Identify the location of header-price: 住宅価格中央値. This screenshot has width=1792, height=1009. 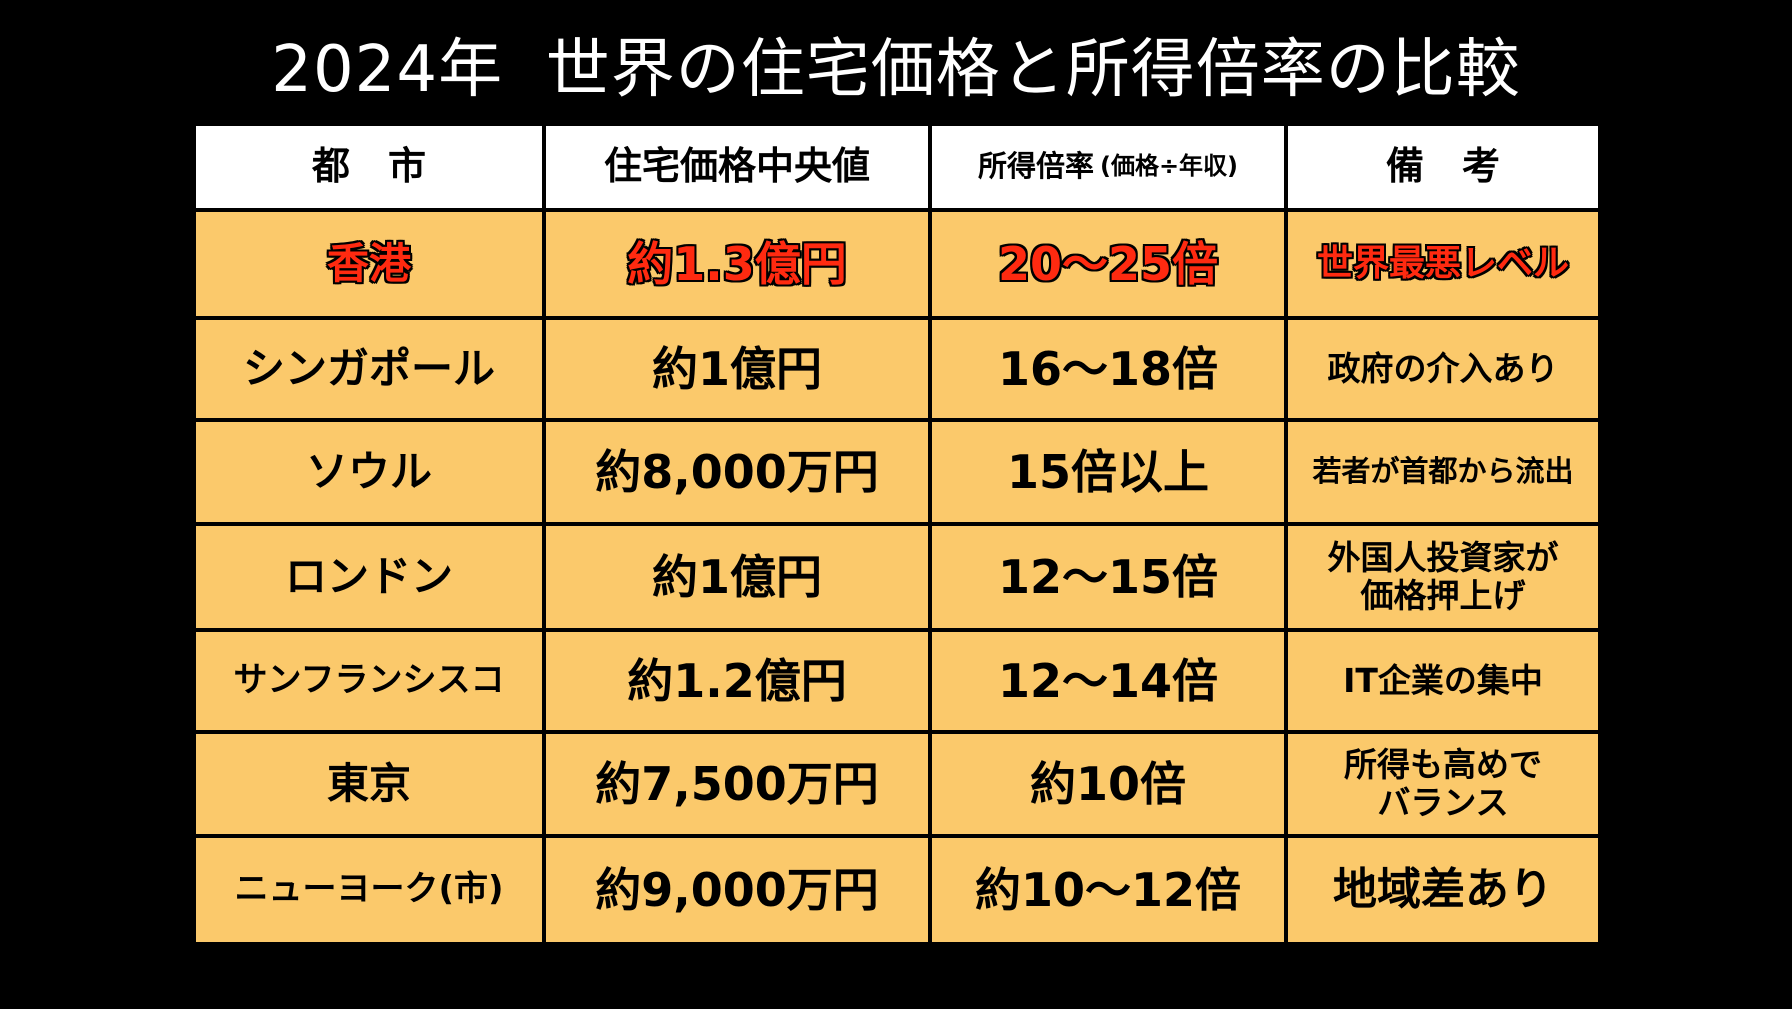
(737, 167).